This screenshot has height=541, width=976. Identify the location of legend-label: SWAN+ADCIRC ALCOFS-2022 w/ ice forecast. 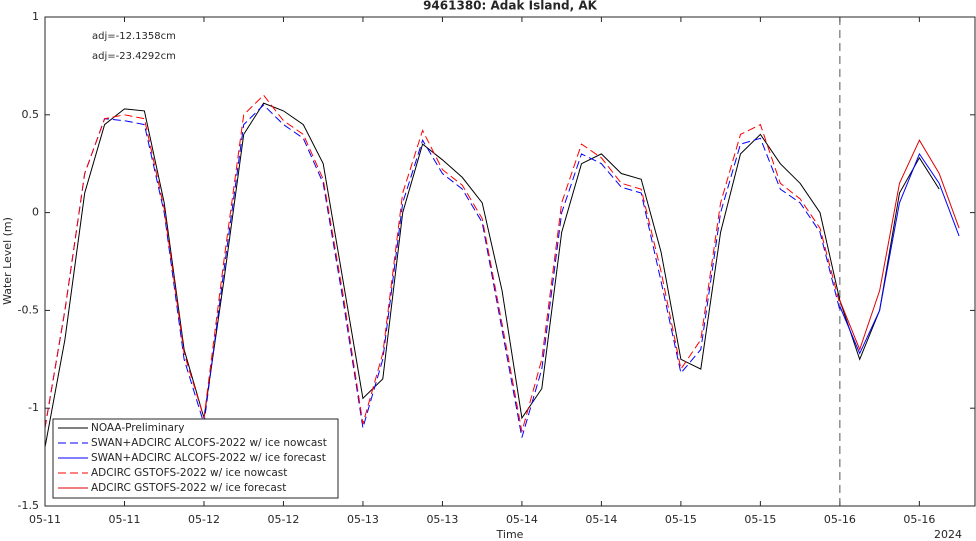
(208, 458).